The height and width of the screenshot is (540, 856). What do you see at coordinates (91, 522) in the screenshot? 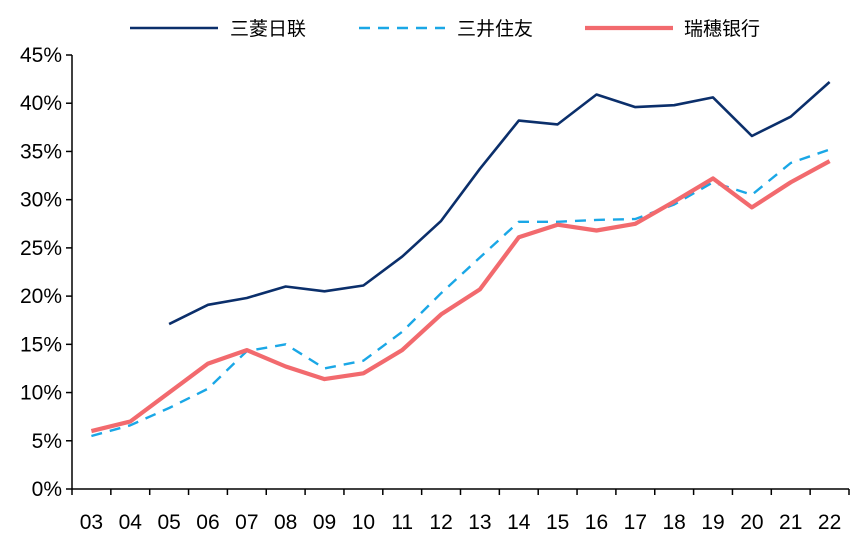
I see `x-tick-label: 03` at bounding box center [91, 522].